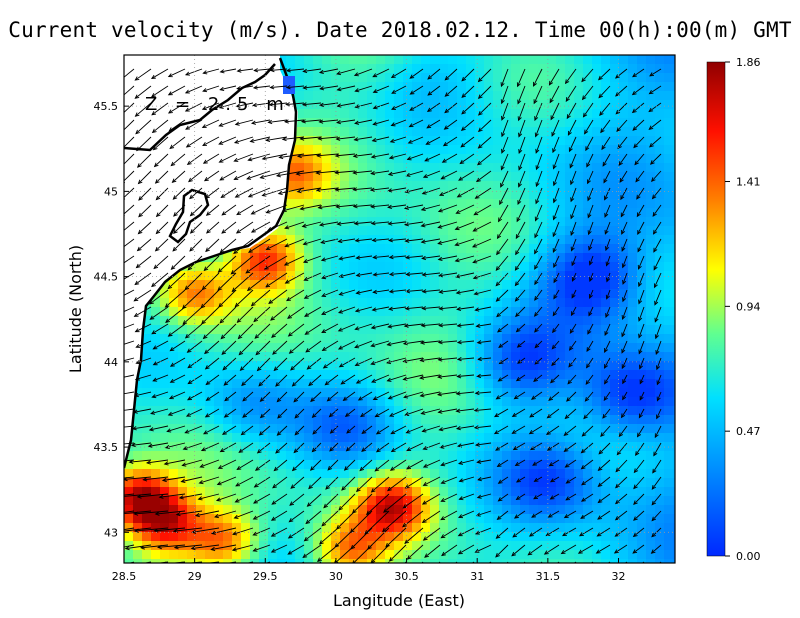 The image size is (800, 618). Describe the element at coordinates (265, 576) in the screenshot. I see `x-tick-label: 29.5` at that location.